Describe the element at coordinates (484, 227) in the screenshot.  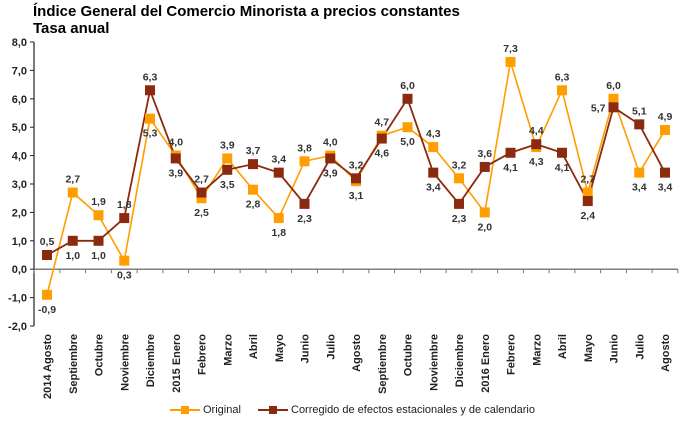
I see `data-label-original: 2,0` at that location.